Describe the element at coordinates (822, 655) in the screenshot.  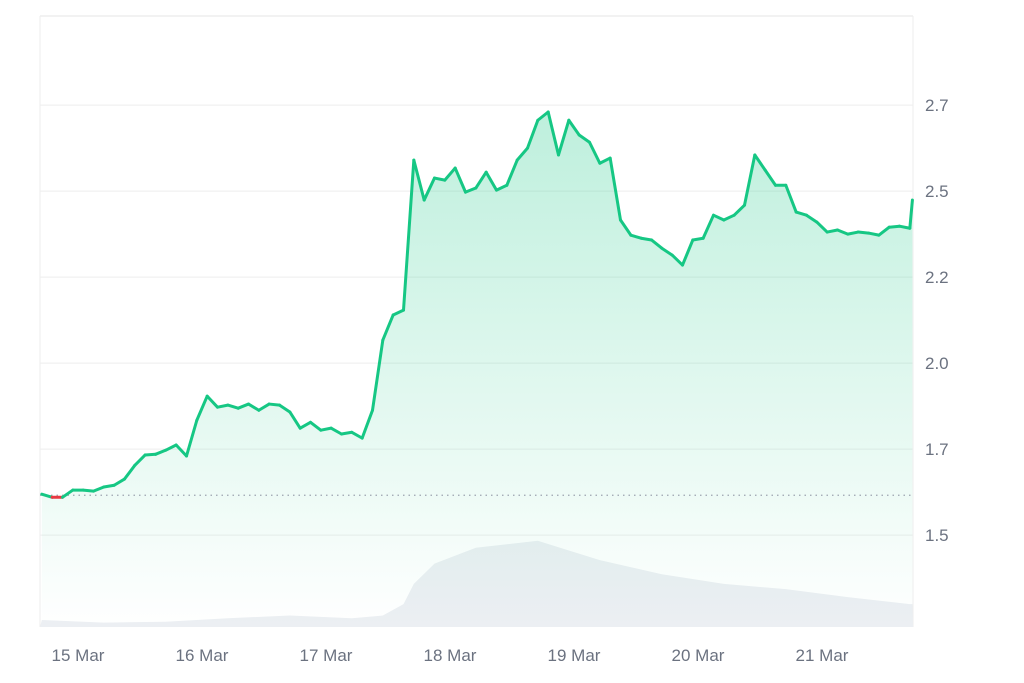
I see `x-tick-label: 21 Mar` at that location.